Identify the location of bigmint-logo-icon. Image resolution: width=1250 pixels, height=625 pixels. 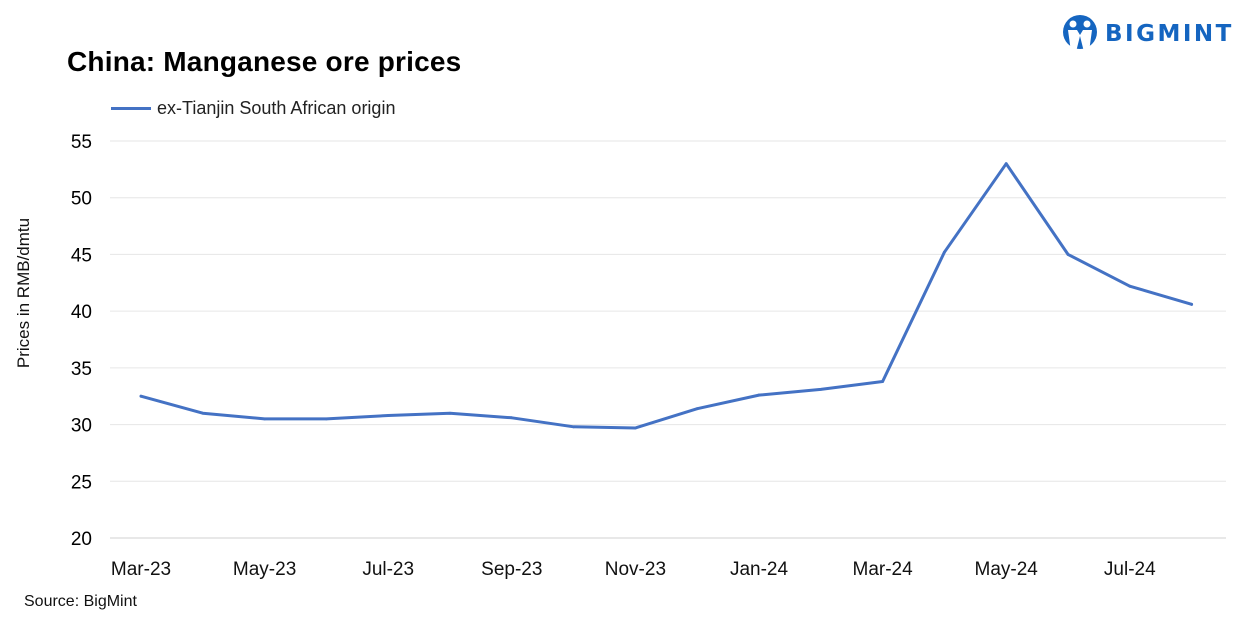
(1080, 33).